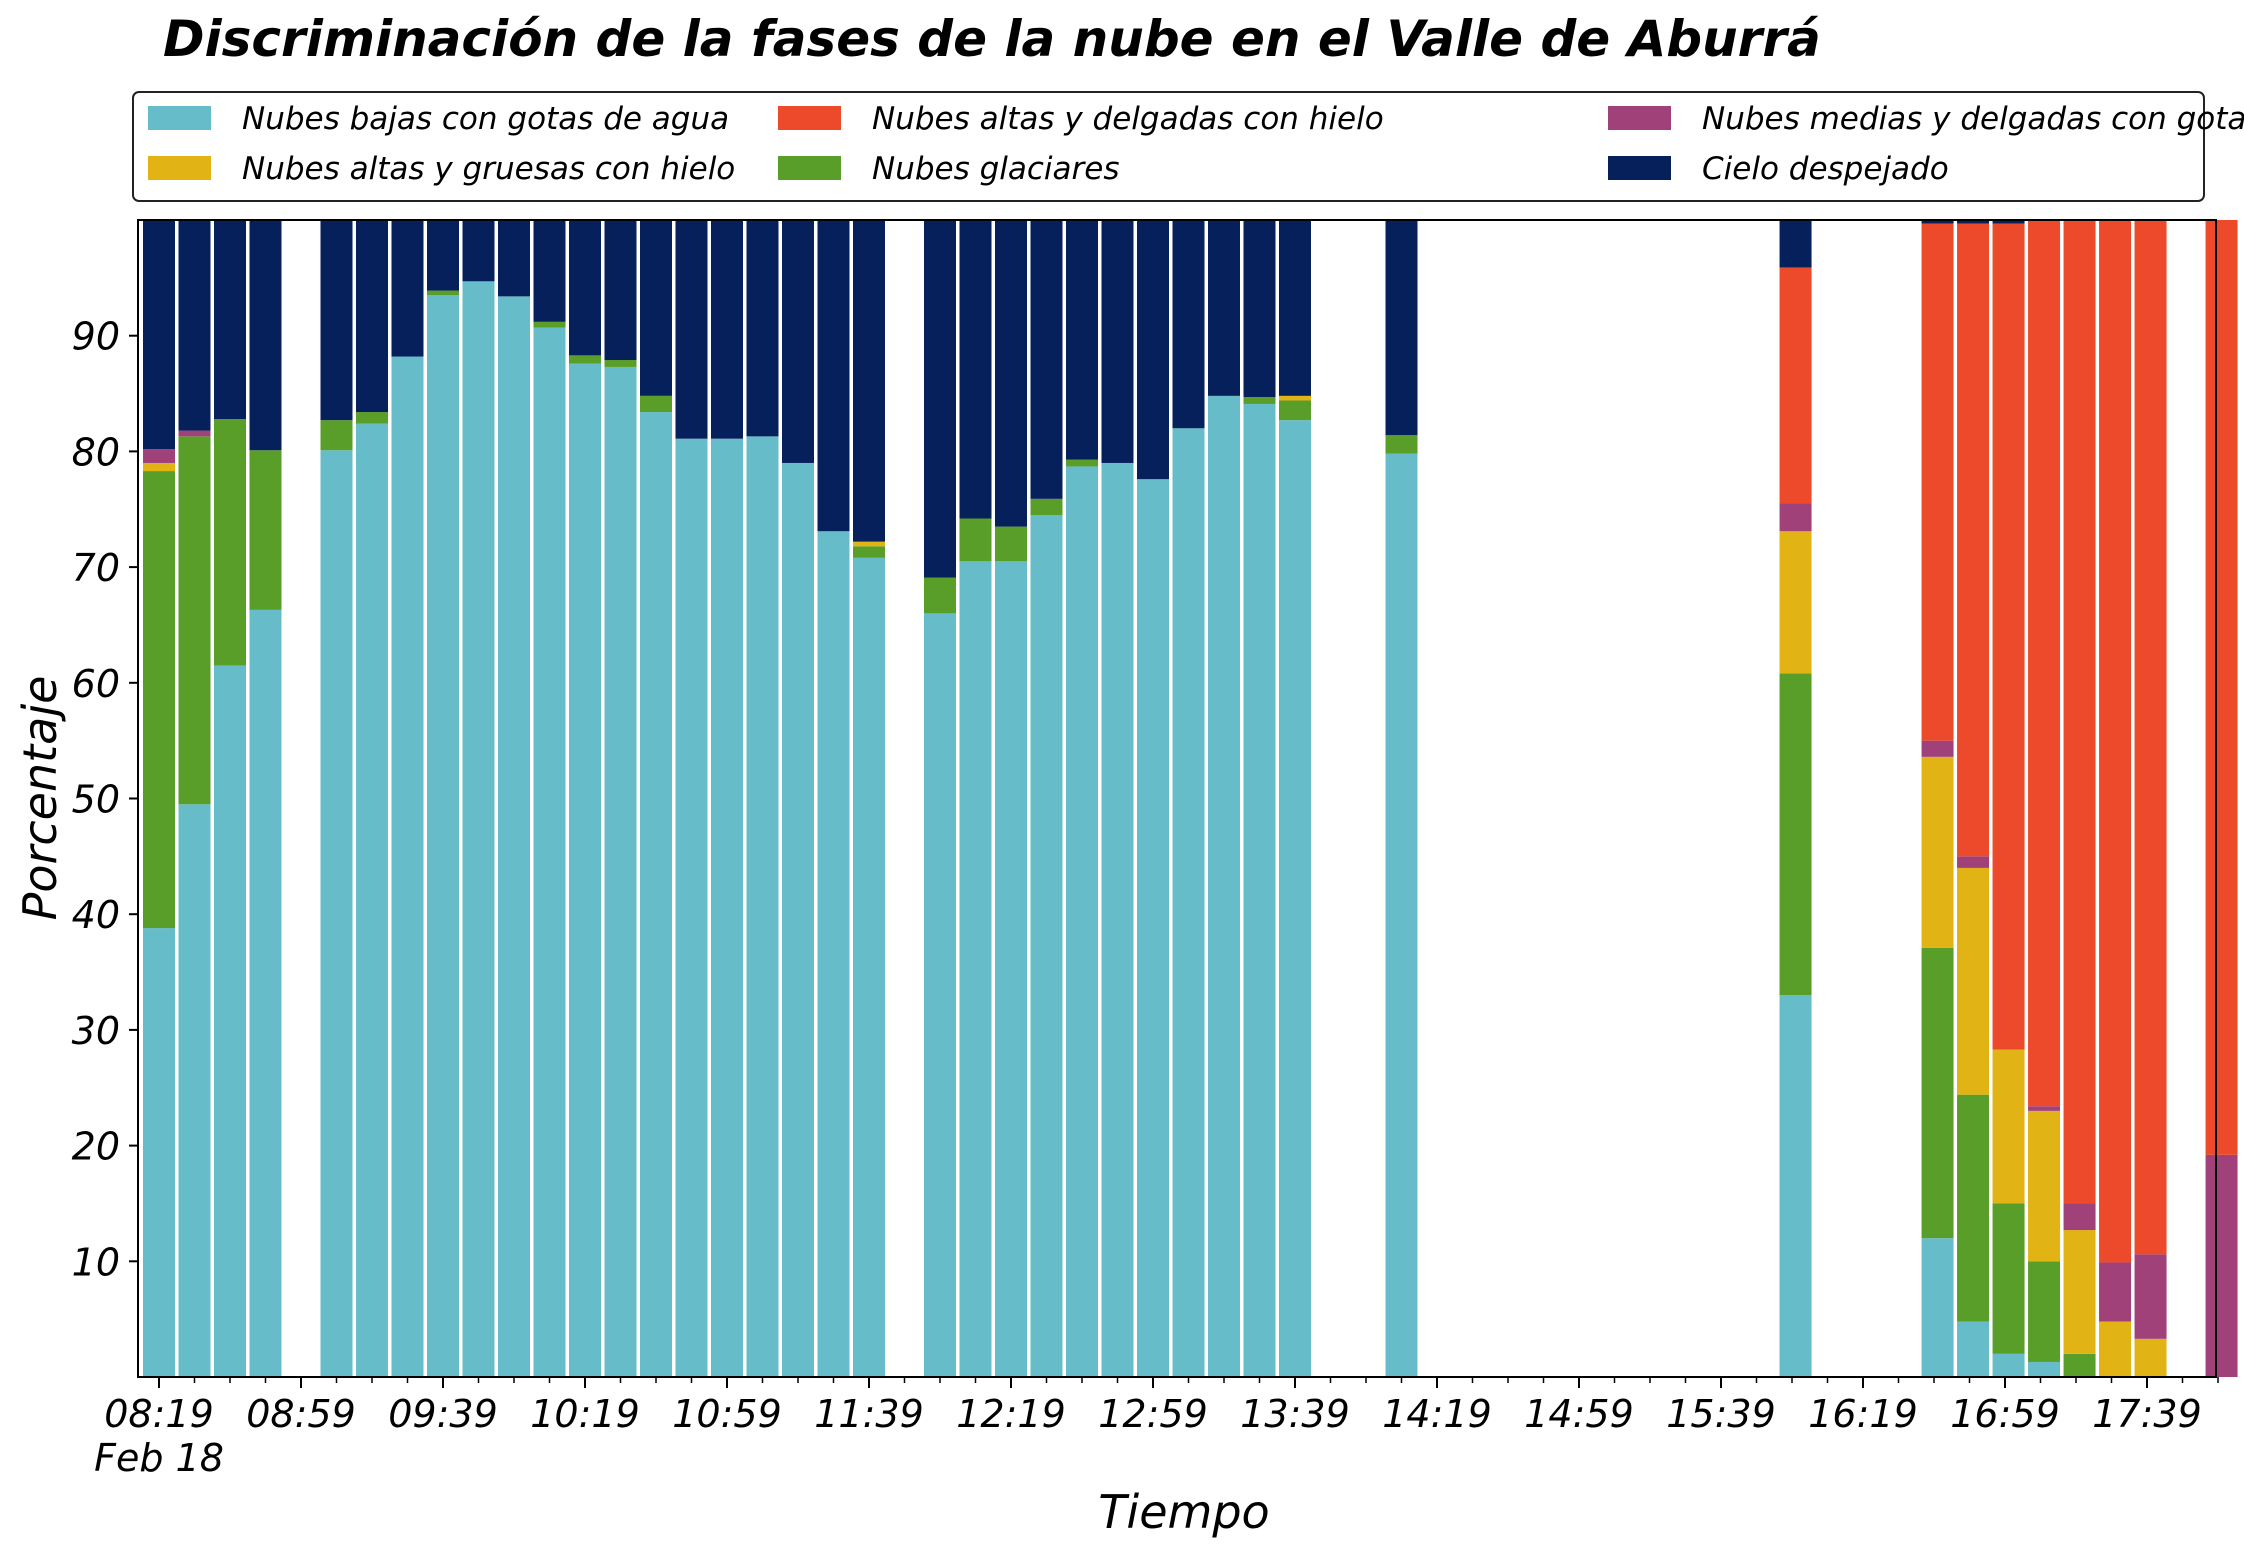  I want to click on x-tick-label: 14:59, so click(1579, 1414).